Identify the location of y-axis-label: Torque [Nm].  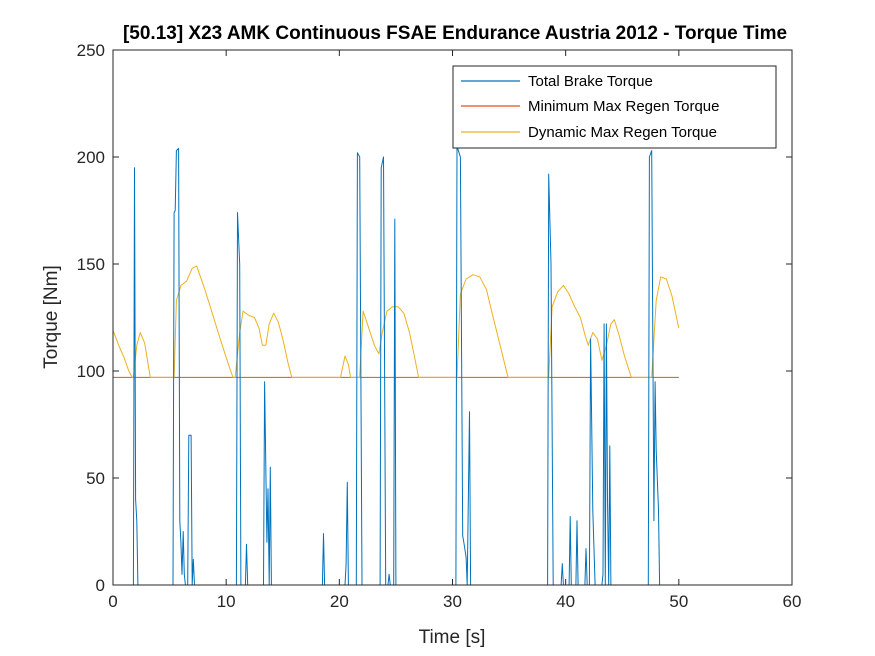
(51, 316).